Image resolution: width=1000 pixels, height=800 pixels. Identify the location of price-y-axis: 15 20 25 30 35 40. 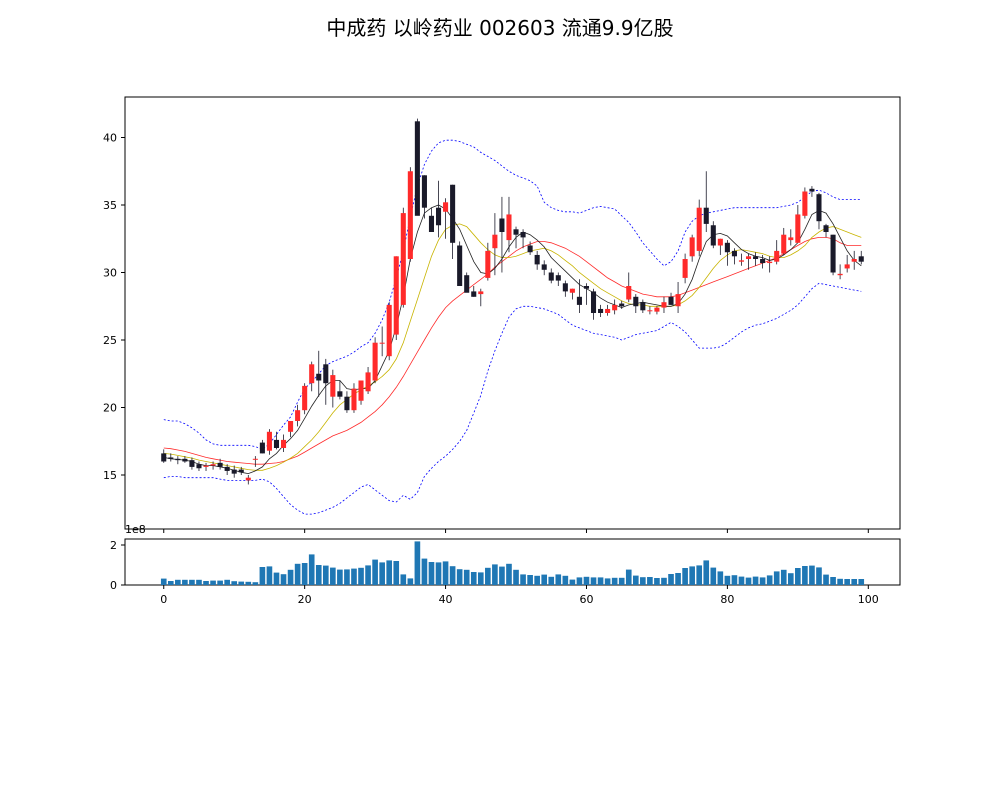
(114, 307).